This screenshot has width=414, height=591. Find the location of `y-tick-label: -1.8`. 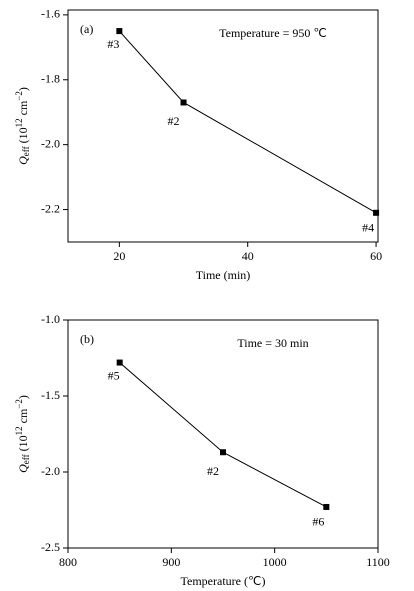

y-tick-label: -1.8 is located at coordinates (50, 79).